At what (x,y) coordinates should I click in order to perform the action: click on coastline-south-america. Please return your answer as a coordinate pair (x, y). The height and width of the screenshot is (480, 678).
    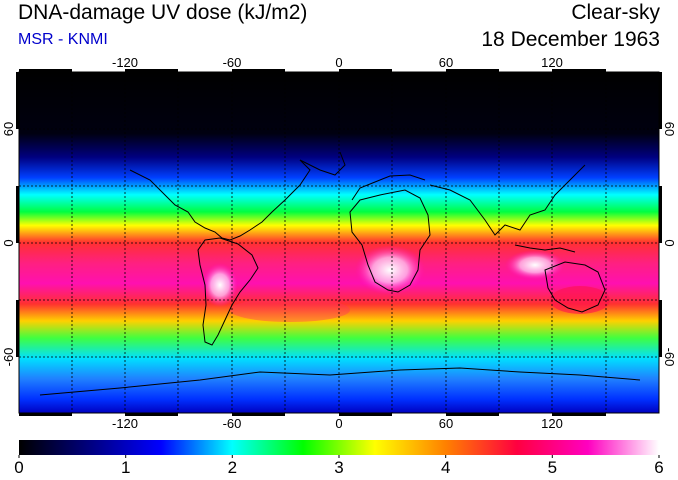
    Looking at the image, I should click on (228, 291).